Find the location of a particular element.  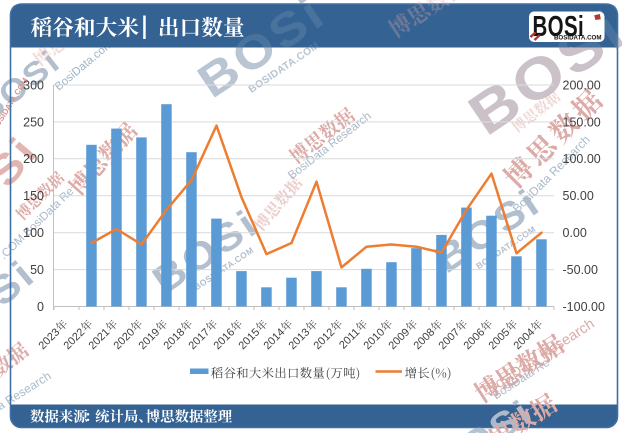

svg-text: 100 is located at coordinates (33, 233).